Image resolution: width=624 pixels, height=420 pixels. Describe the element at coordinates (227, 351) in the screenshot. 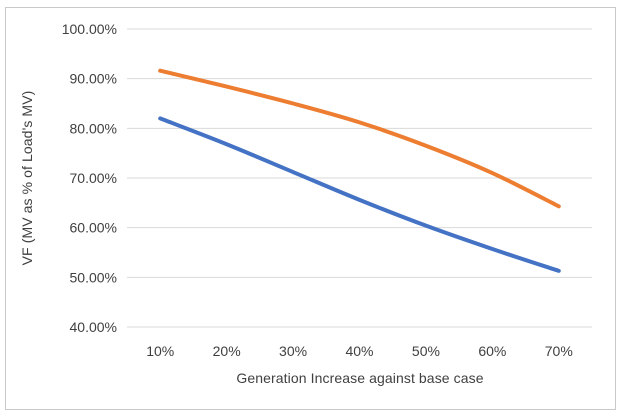

I see `x-tick-label: 20%` at that location.